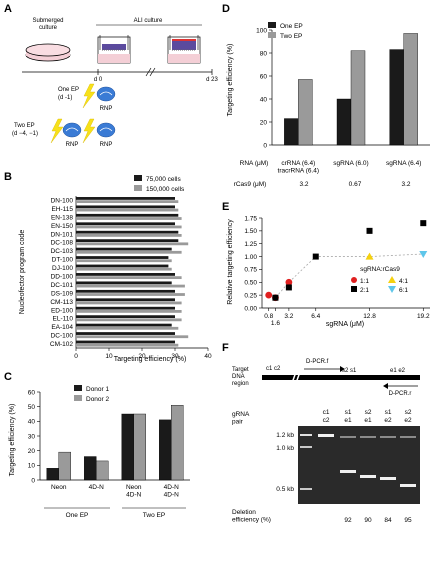 This screenshot has width=436, height=577. Describe the element at coordinates (250, 231) in the screenshot. I see `y-tick-label: 1.50` at that location.